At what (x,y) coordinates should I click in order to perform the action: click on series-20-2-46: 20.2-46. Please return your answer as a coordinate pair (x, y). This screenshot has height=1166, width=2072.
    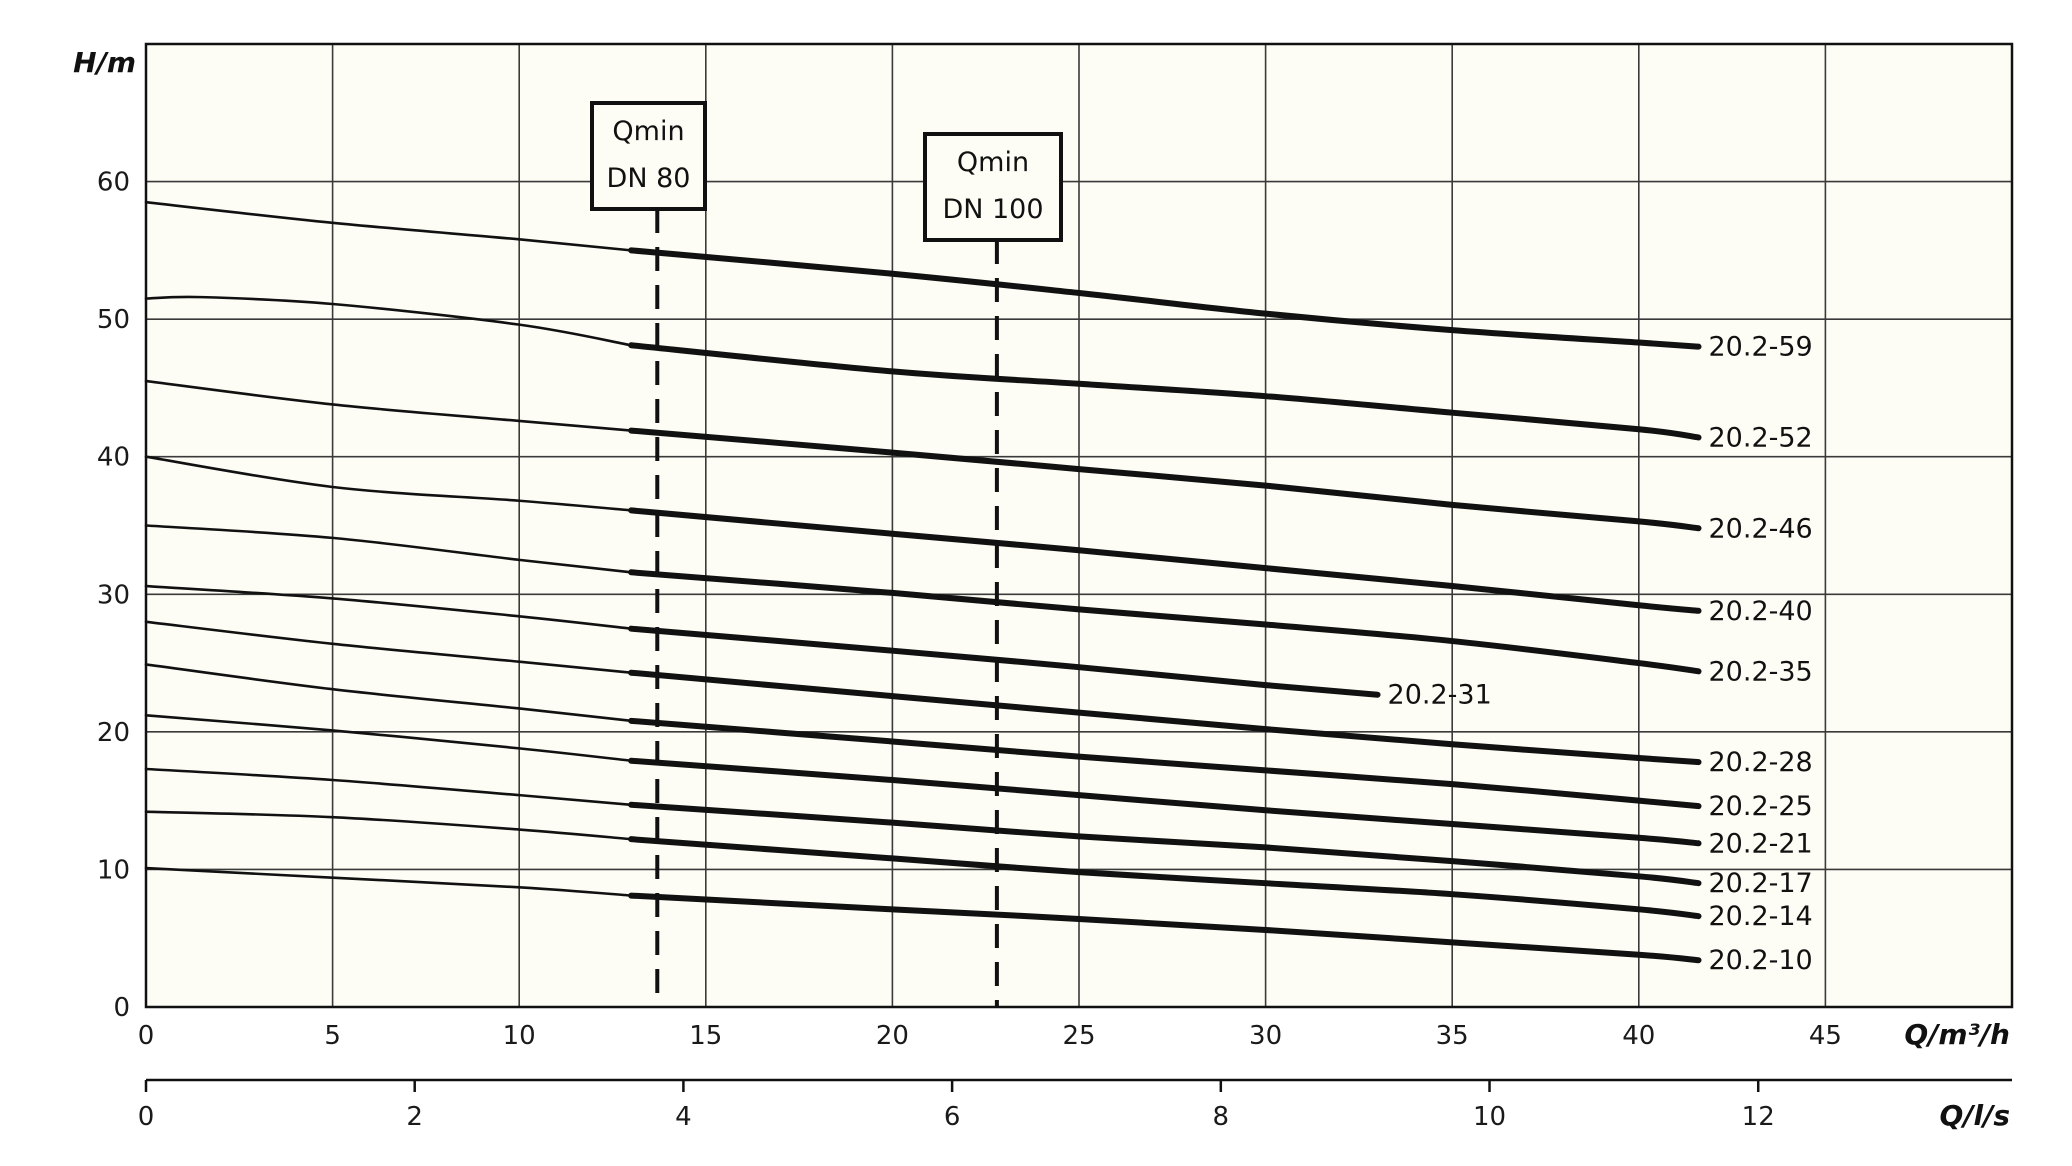
    Looking at the image, I should click on (978, 461).